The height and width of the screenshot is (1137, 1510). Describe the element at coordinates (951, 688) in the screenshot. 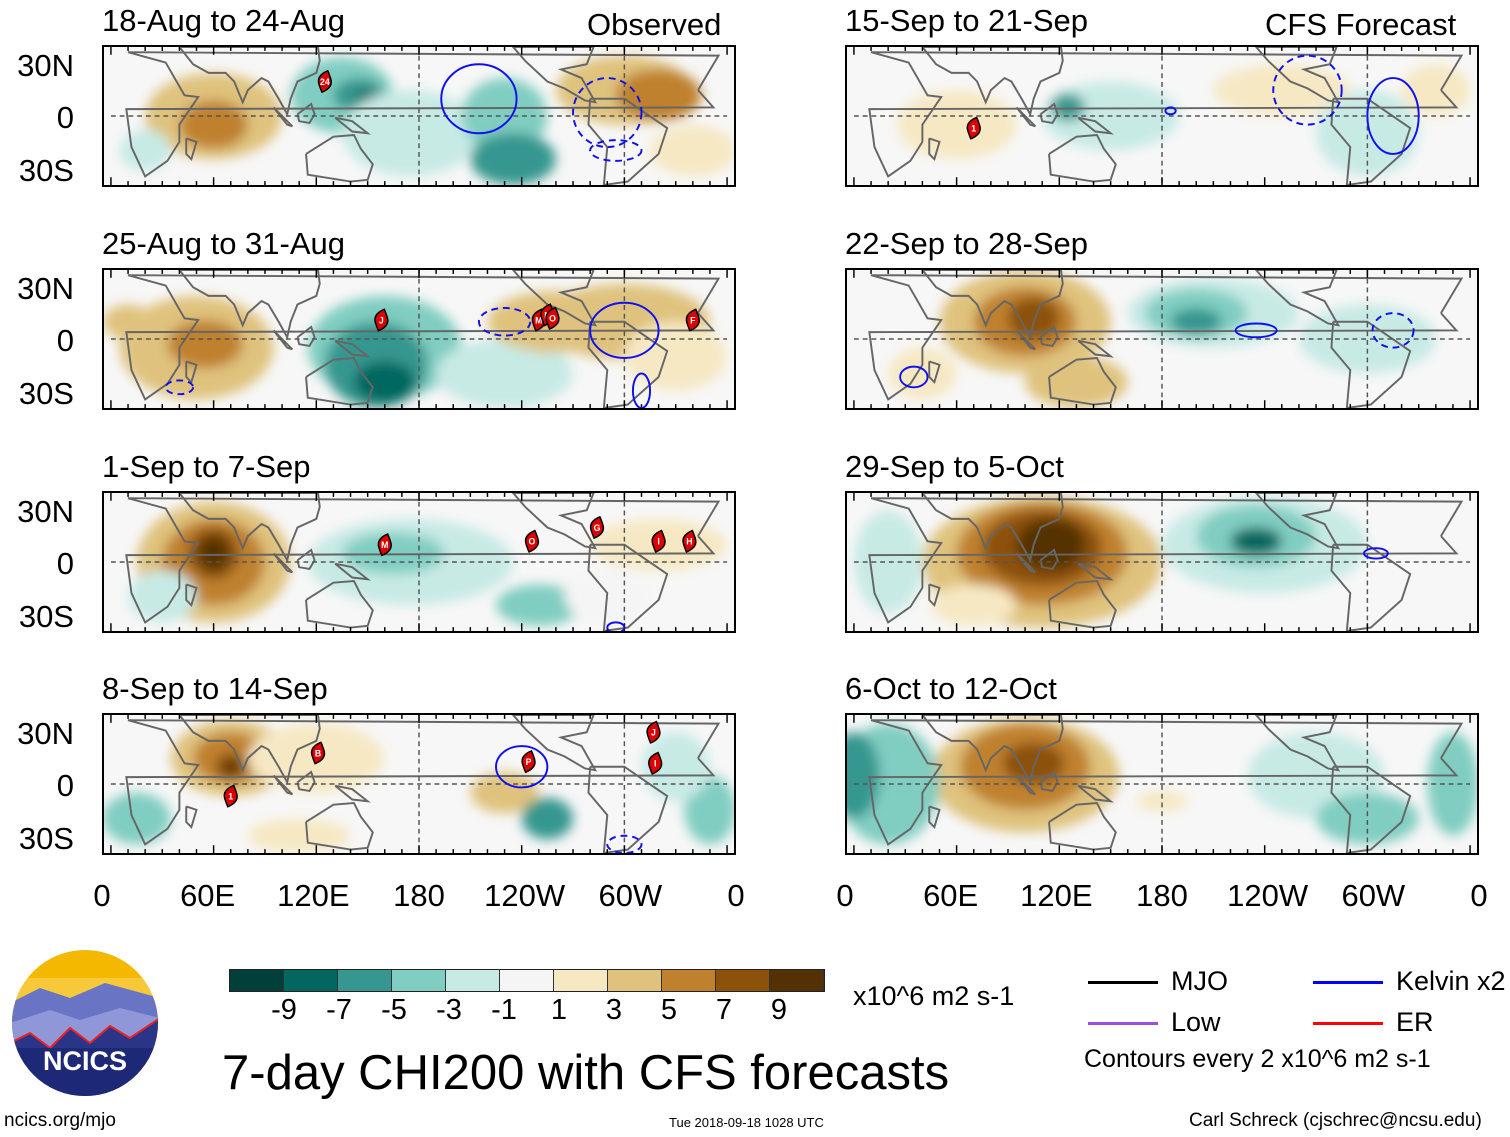

I see `panel-title-right-3: 6-Oct to 12-Oct` at that location.